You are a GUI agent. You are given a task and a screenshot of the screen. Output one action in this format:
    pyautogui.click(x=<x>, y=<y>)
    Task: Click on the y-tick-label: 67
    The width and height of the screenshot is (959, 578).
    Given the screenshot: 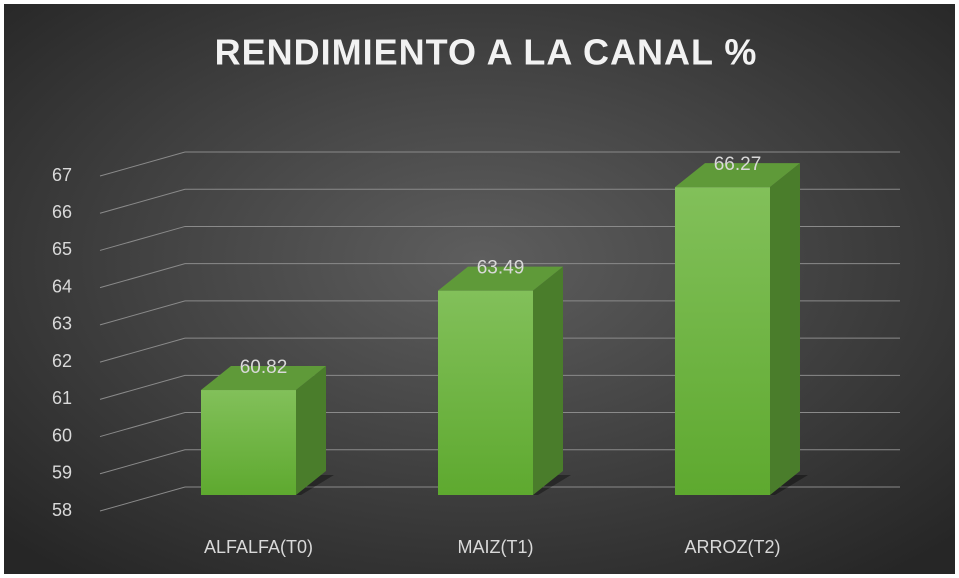 What is the action you would take?
    pyautogui.click(x=62, y=175)
    